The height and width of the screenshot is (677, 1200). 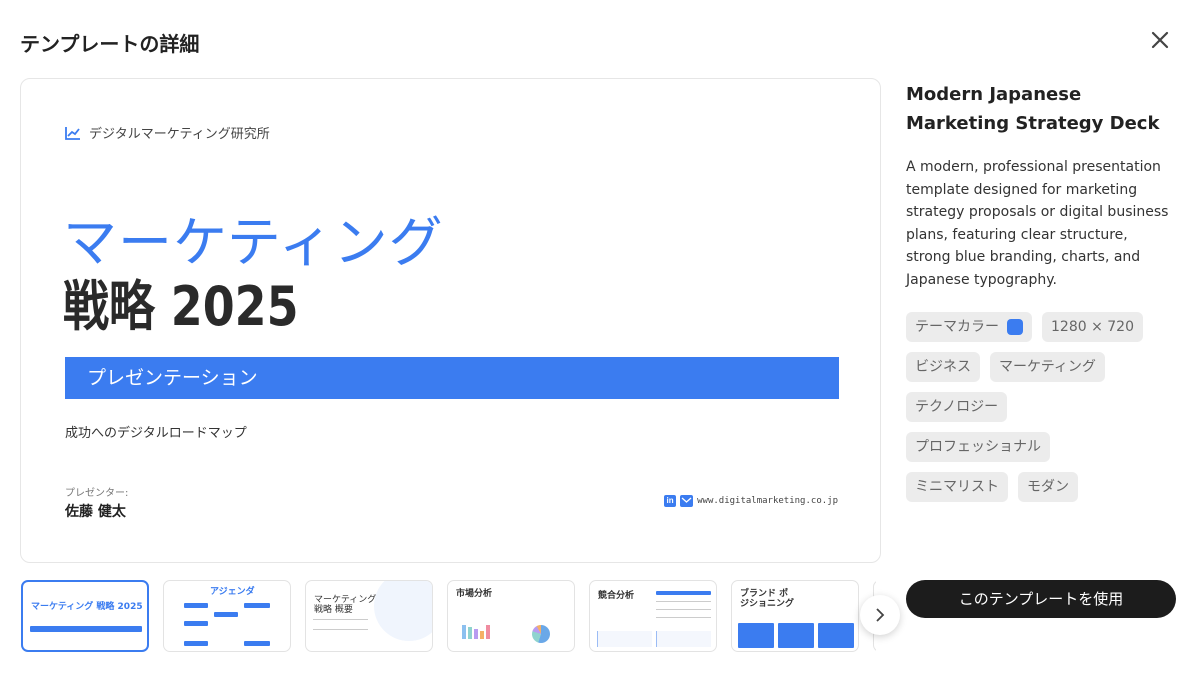 What do you see at coordinates (767, 599) in the screenshot?
I see `thumbnail-title: ブランド ポジショニング` at bounding box center [767, 599].